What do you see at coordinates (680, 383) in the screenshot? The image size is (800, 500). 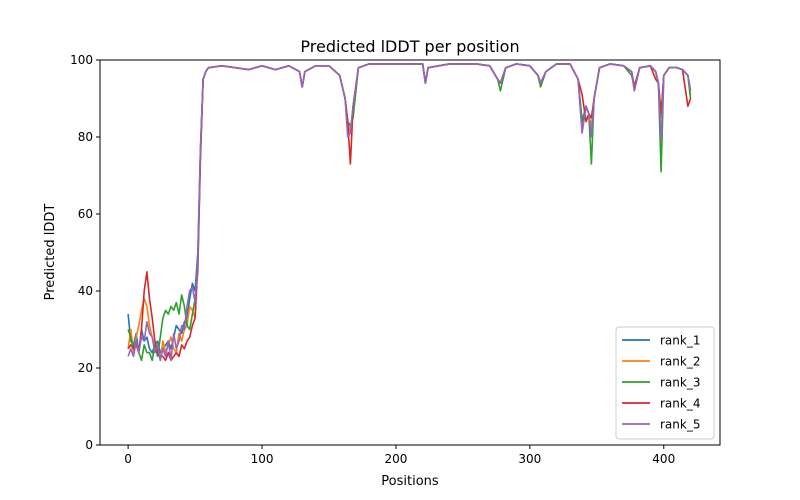 I see `legend-label-rank_3: rank_3` at bounding box center [680, 383].